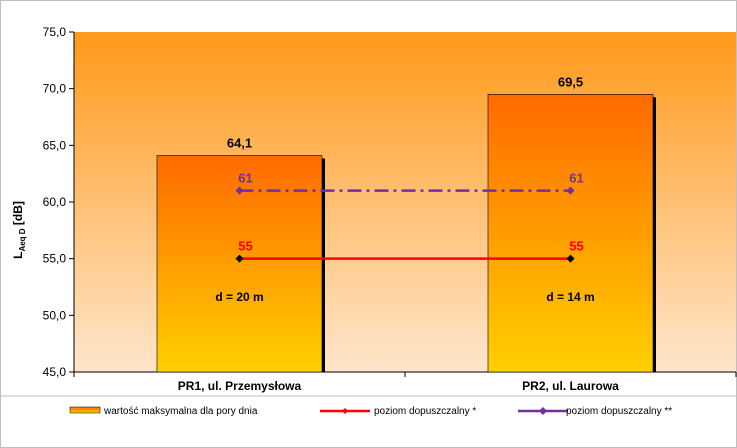  What do you see at coordinates (55, 259) in the screenshot?
I see `y-tick-label: 55,0` at bounding box center [55, 259].